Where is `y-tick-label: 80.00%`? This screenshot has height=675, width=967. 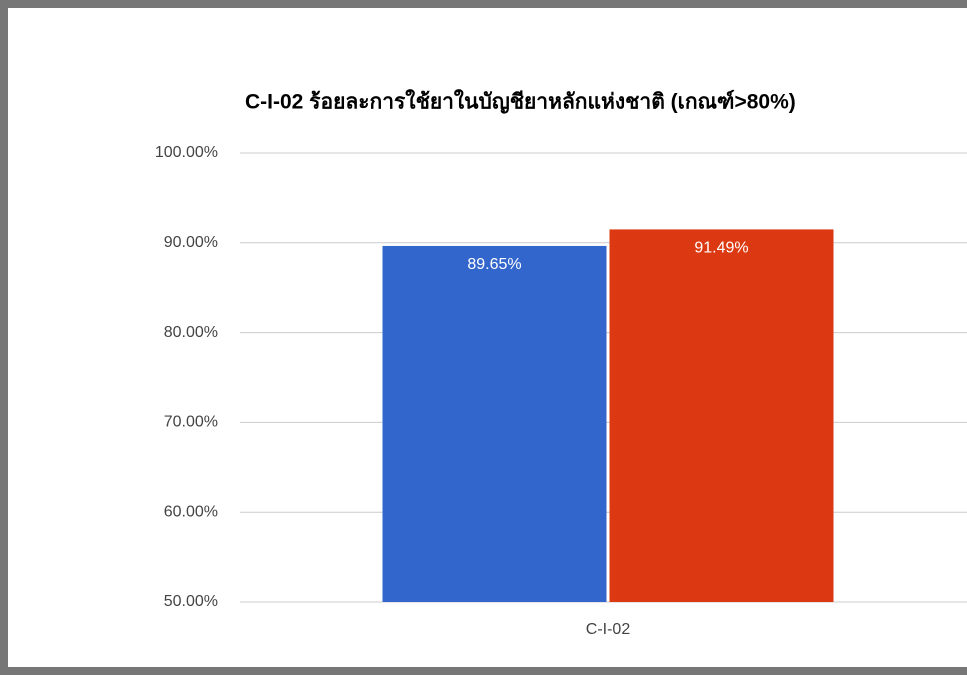 y-tick-label: 80.00% is located at coordinates (191, 332).